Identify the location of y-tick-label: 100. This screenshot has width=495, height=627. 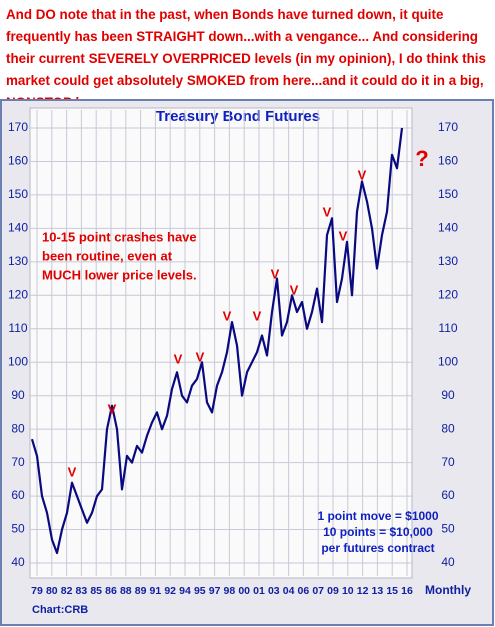
(18, 361).